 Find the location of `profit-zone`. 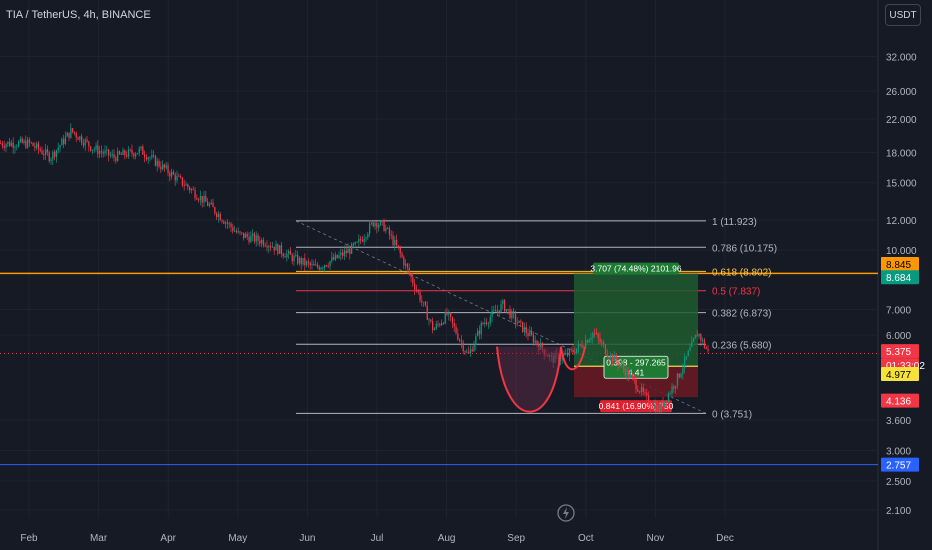

profit-zone is located at coordinates (636, 320).